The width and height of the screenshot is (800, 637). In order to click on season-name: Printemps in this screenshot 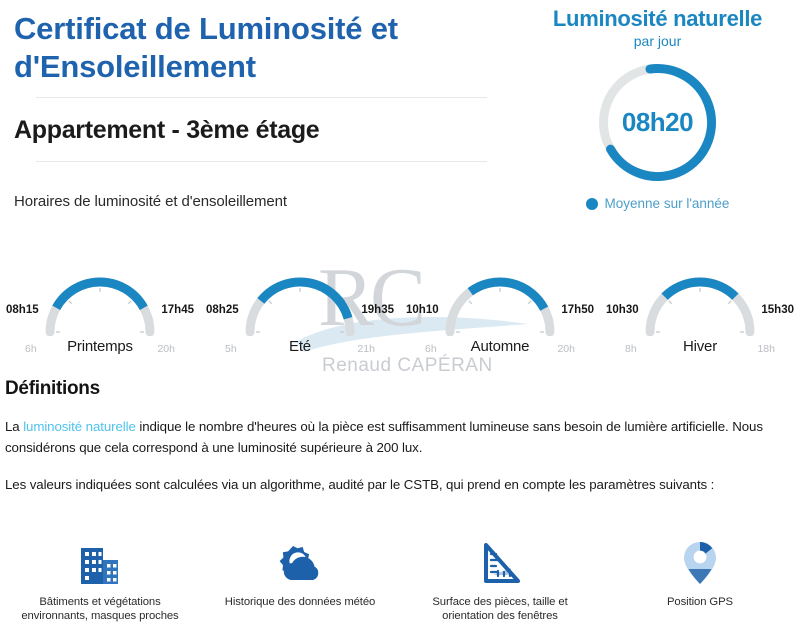, I will do `click(100, 346)`.